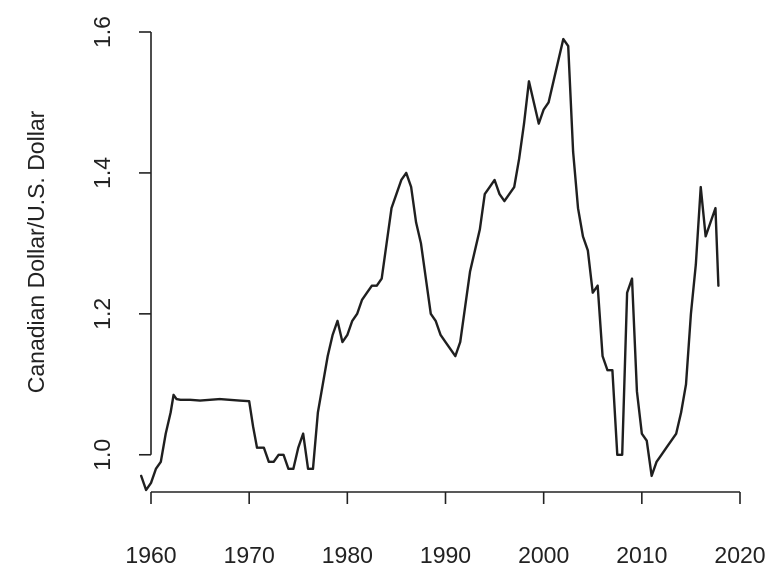 This screenshot has height=577, width=780. What do you see at coordinates (445, 555) in the screenshot?
I see `x-tick-label: 1990` at bounding box center [445, 555].